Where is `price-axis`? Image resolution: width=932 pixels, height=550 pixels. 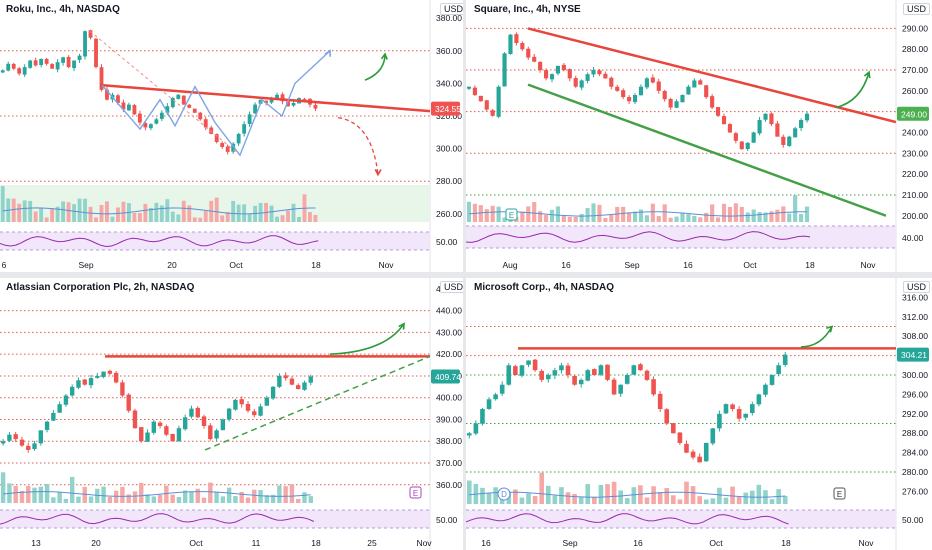 price-axis is located at coordinates (446, 136).